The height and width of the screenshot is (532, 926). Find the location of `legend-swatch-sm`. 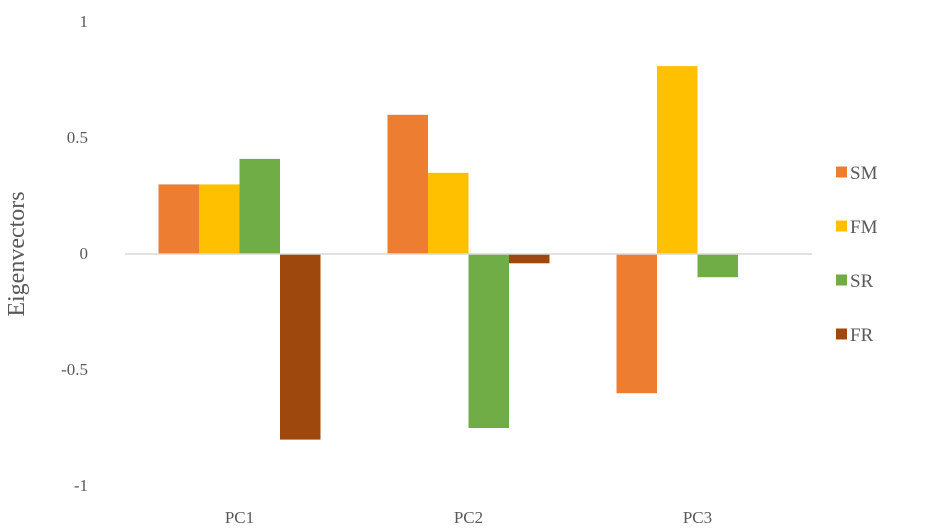

legend-swatch-sm is located at coordinates (841, 172).